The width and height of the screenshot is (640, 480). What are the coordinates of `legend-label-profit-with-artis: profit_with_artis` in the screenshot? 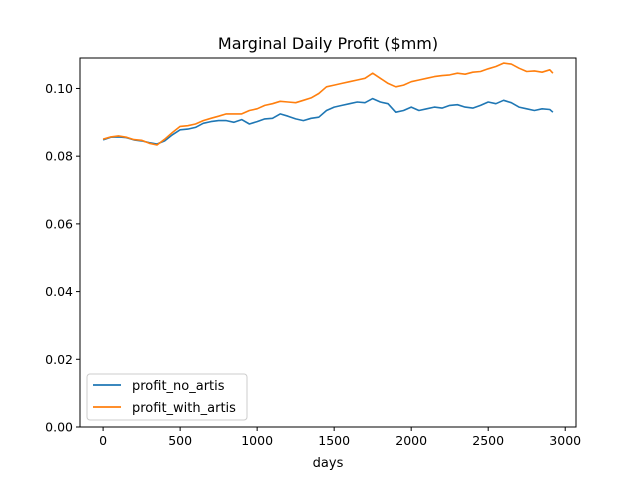 It's located at (184, 408).